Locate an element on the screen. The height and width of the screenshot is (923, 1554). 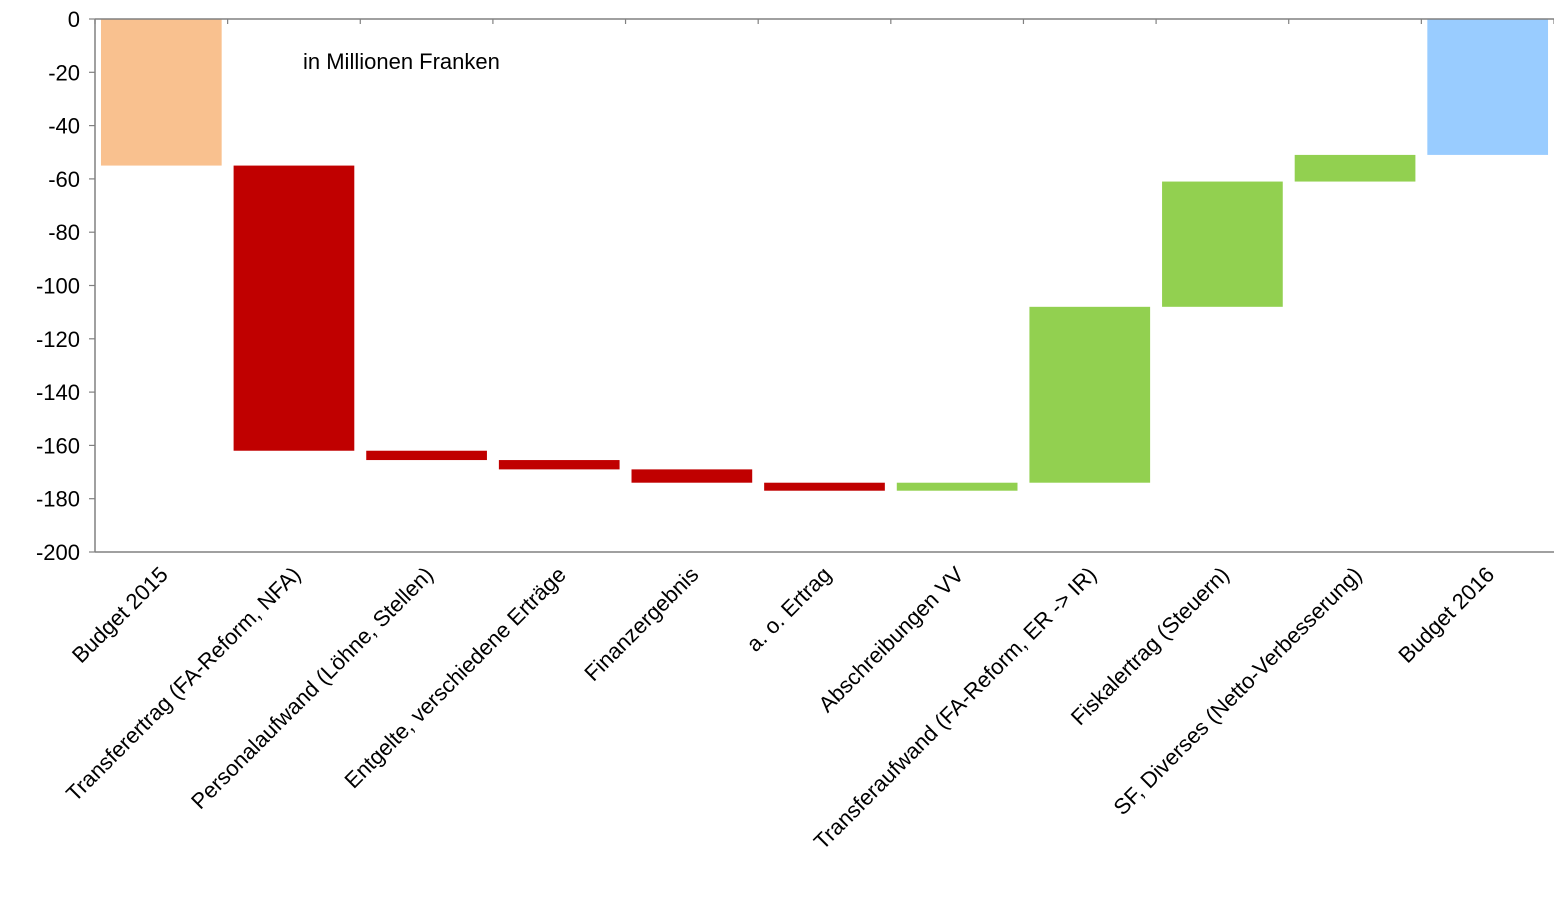
y-tick-label: -120 is located at coordinates (58, 339).